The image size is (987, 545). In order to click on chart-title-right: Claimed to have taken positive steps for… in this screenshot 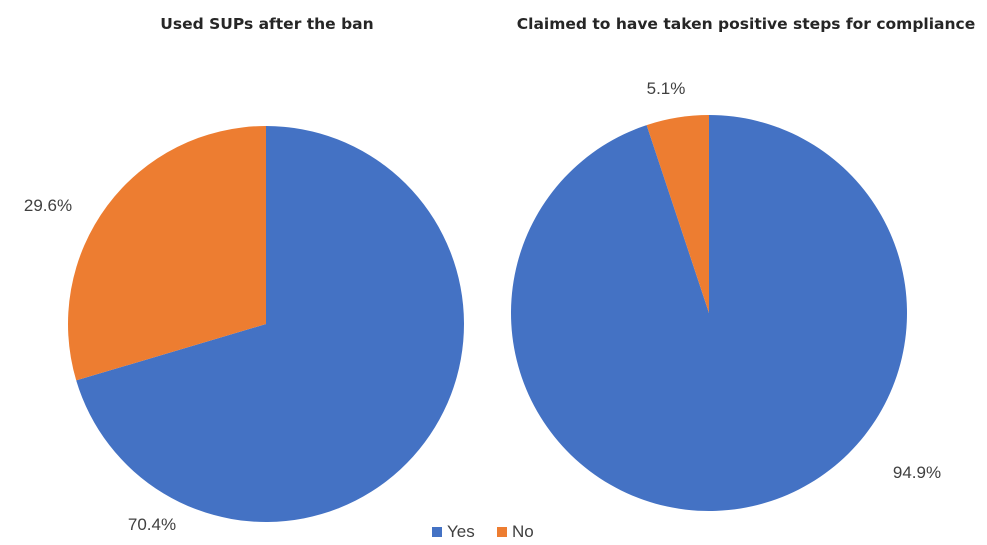, I will do `click(746, 24)`.